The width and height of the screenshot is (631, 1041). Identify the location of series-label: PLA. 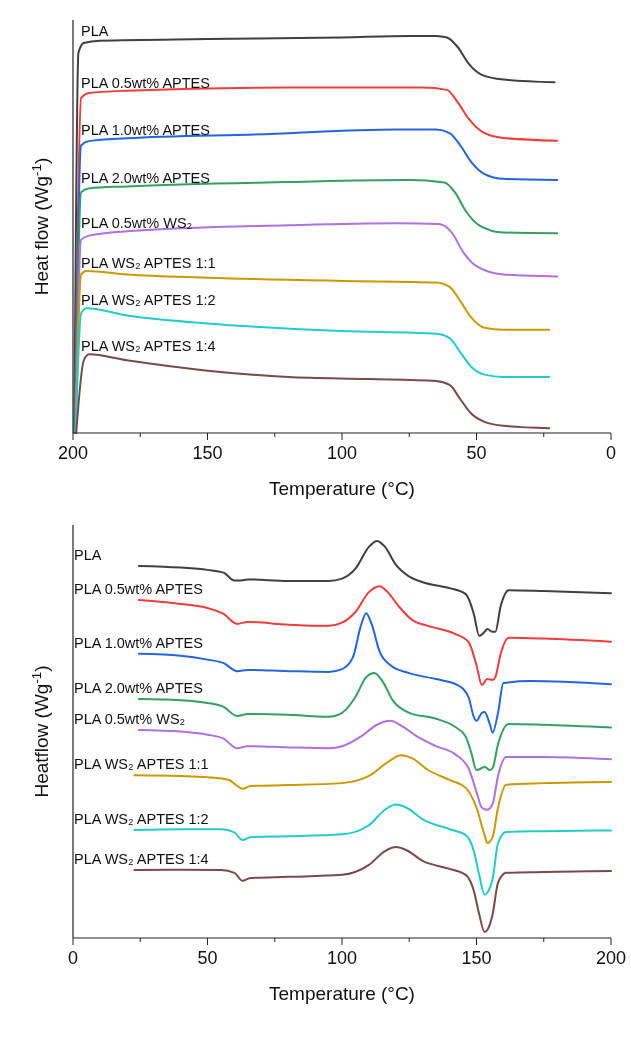
(95, 31).